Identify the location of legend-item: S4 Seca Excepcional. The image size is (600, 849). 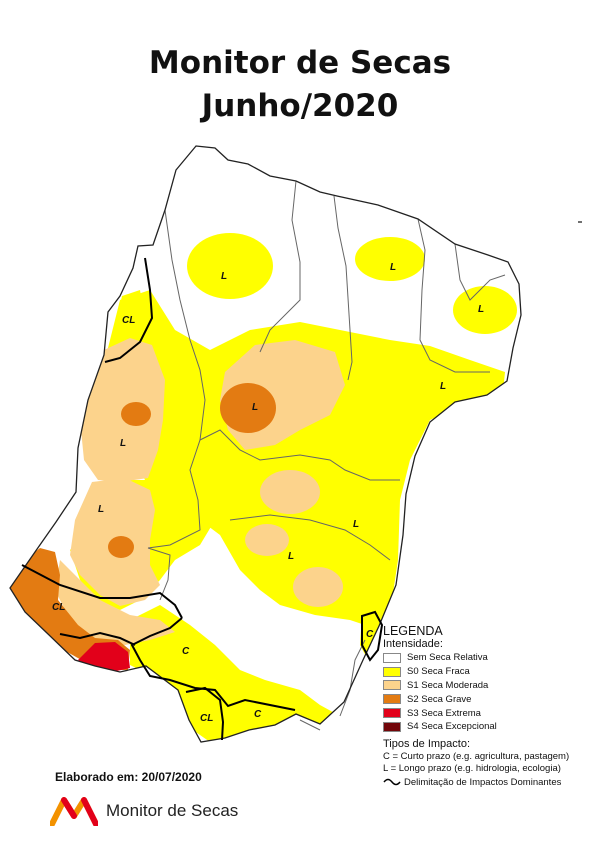
(490, 727).